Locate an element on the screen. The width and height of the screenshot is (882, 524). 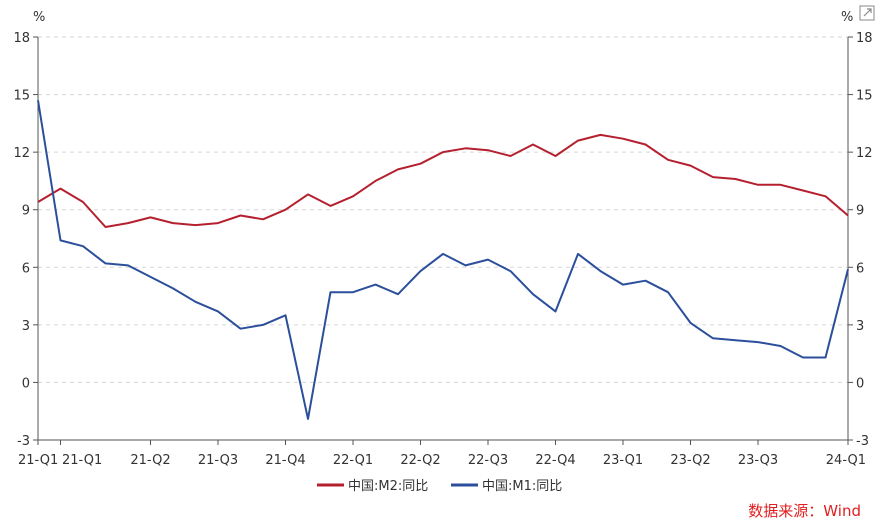
legend-label-m1: 中国:M1:同比 is located at coordinates (522, 486).